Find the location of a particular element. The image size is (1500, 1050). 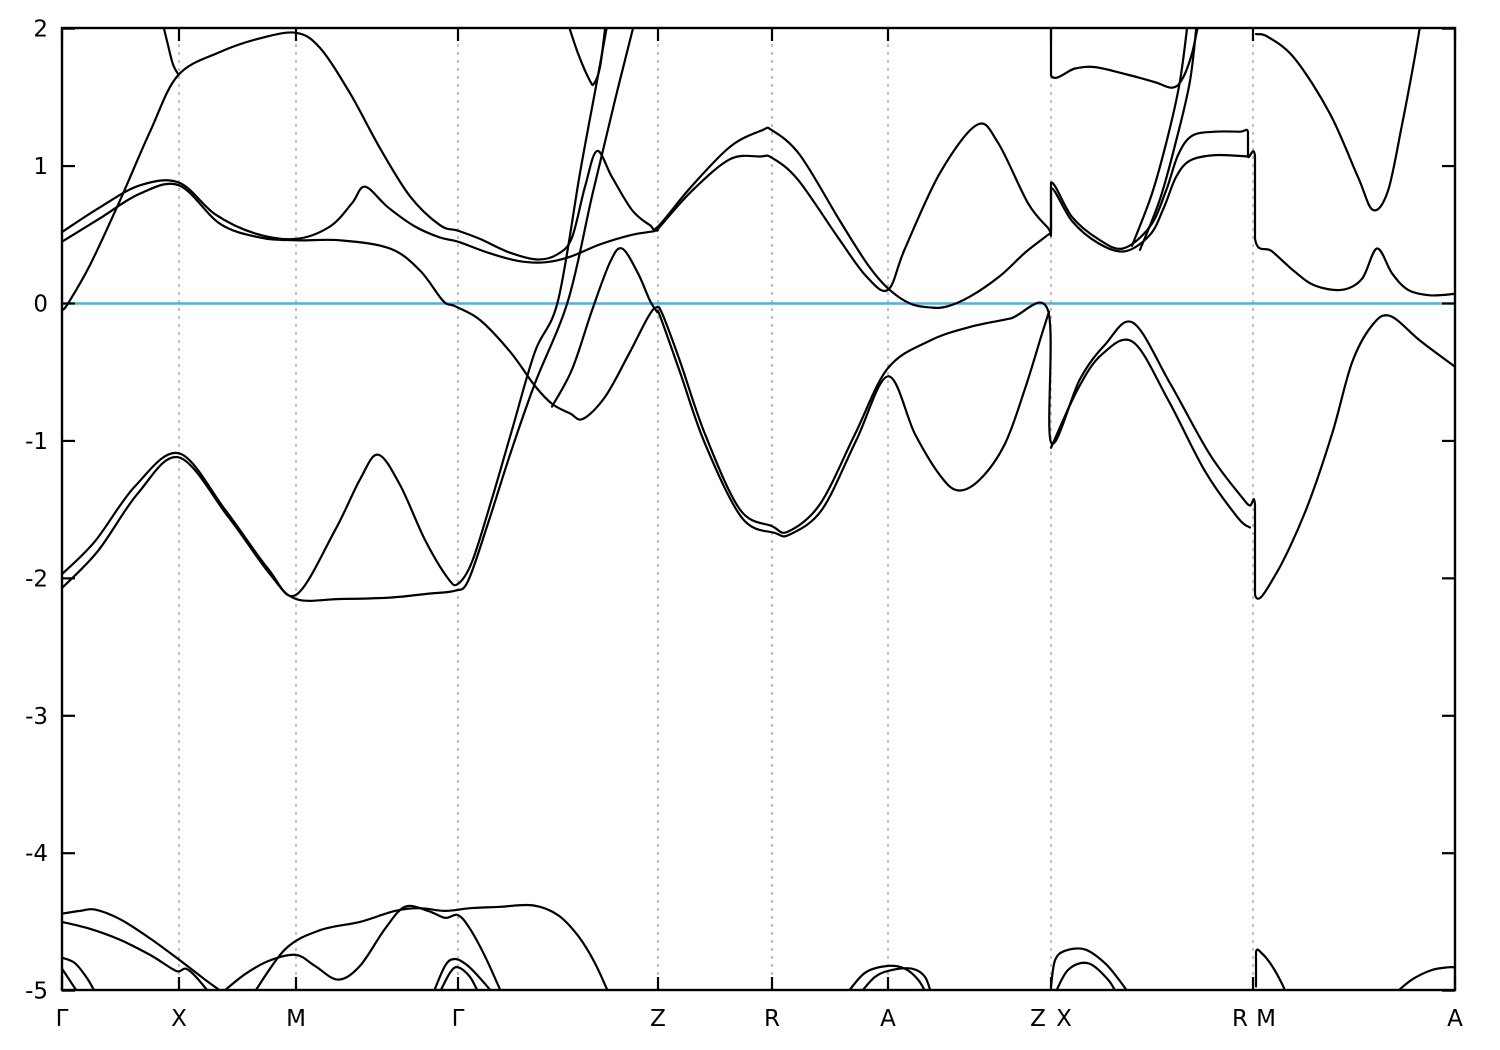

y-tick-label: 0 is located at coordinates (40, 305).